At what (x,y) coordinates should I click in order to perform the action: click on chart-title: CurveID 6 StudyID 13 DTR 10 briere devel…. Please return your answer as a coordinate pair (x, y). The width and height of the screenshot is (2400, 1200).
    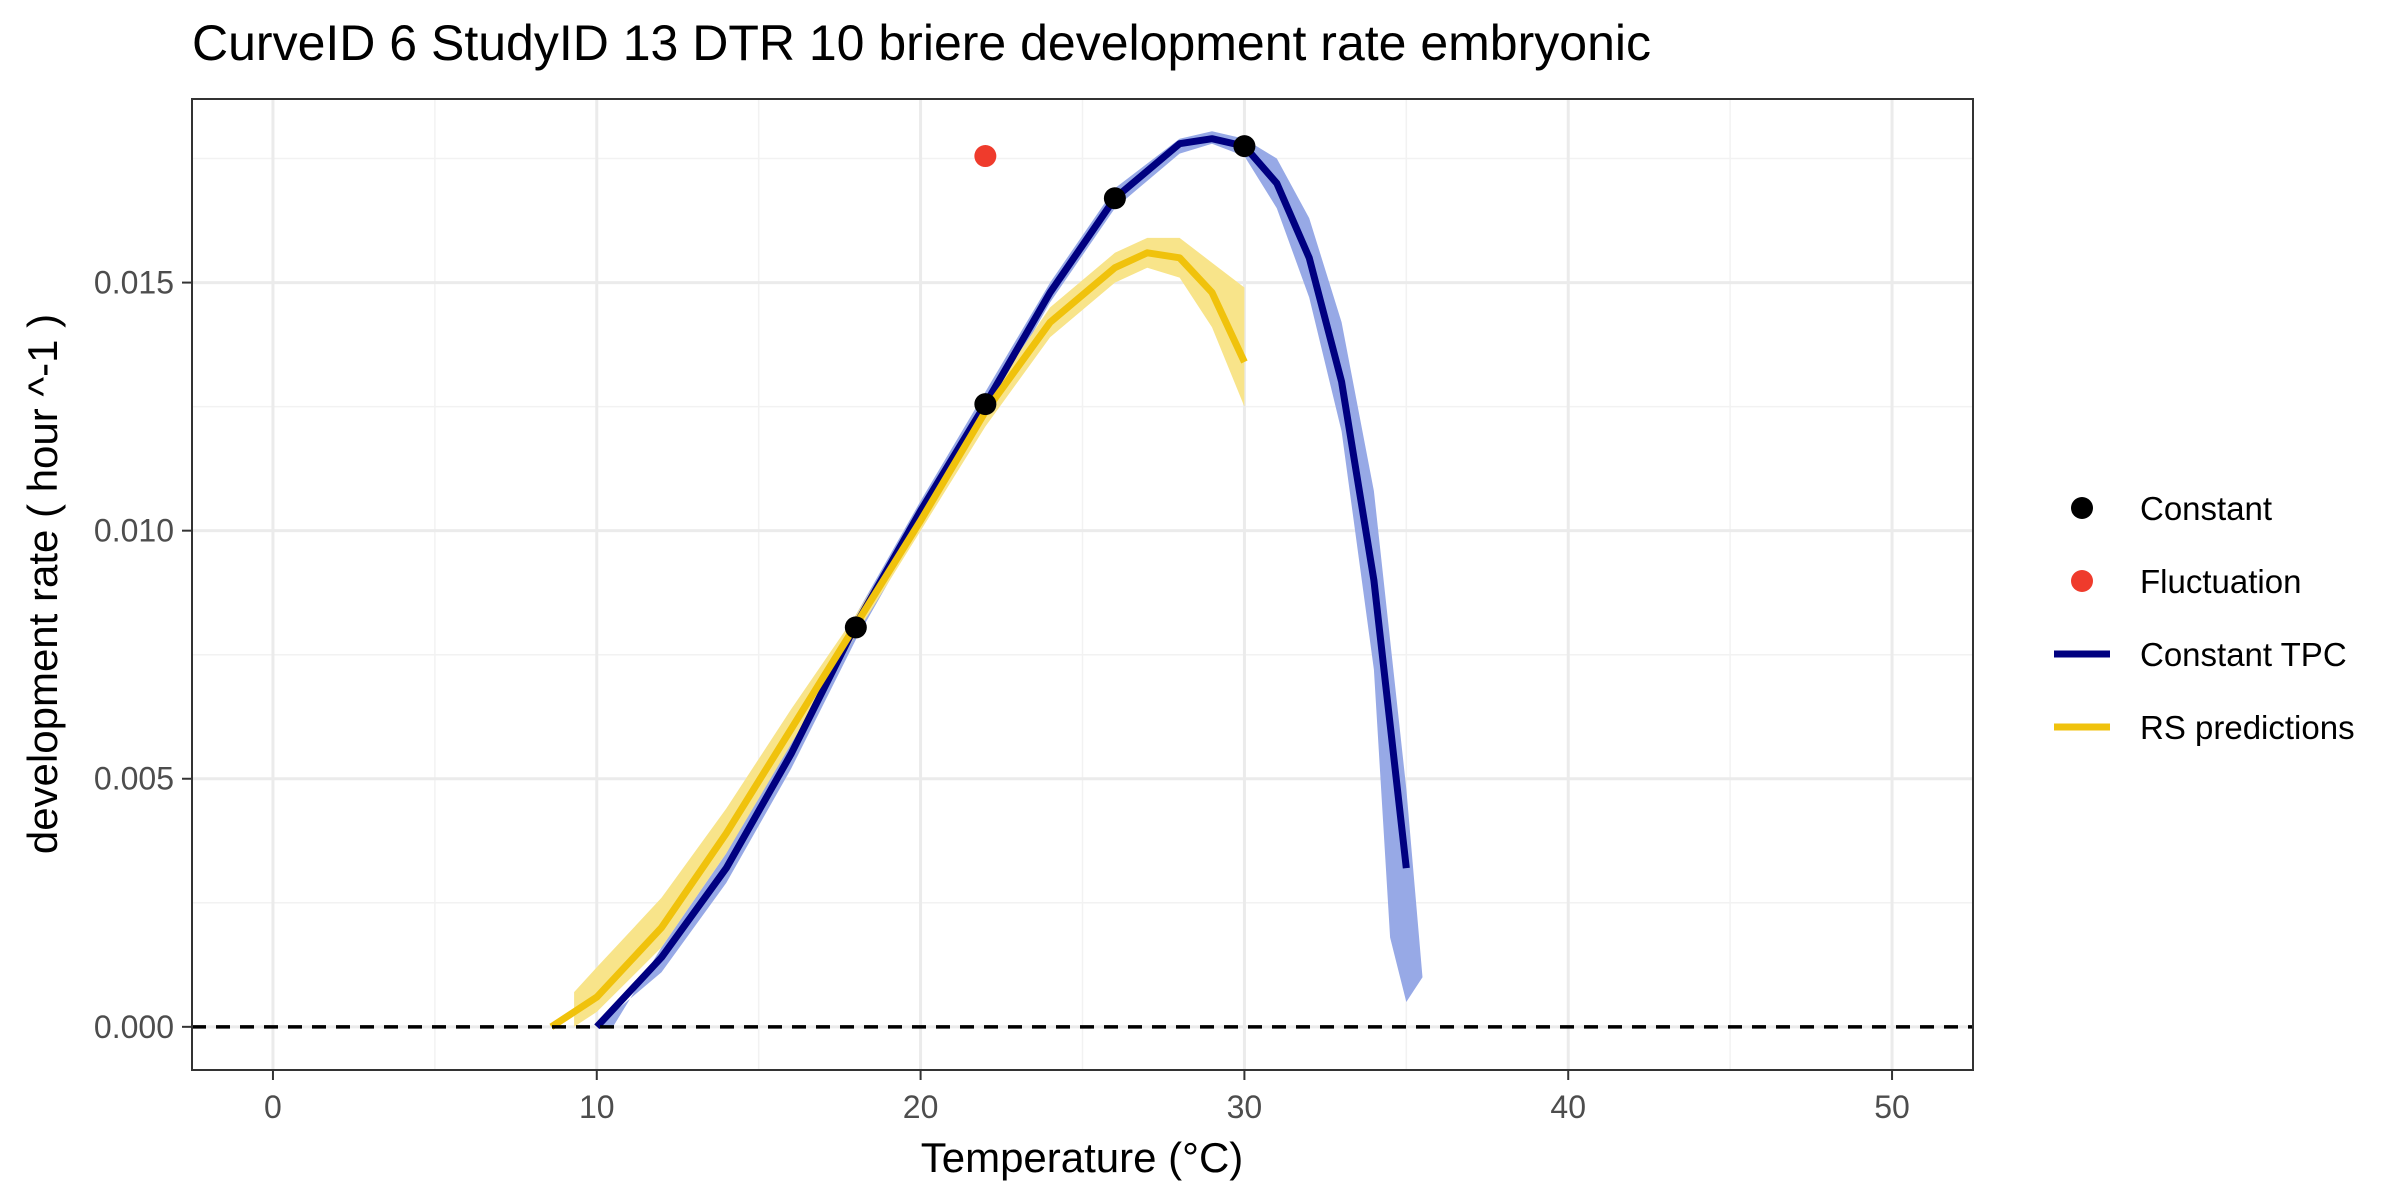
    Looking at the image, I should click on (921, 43).